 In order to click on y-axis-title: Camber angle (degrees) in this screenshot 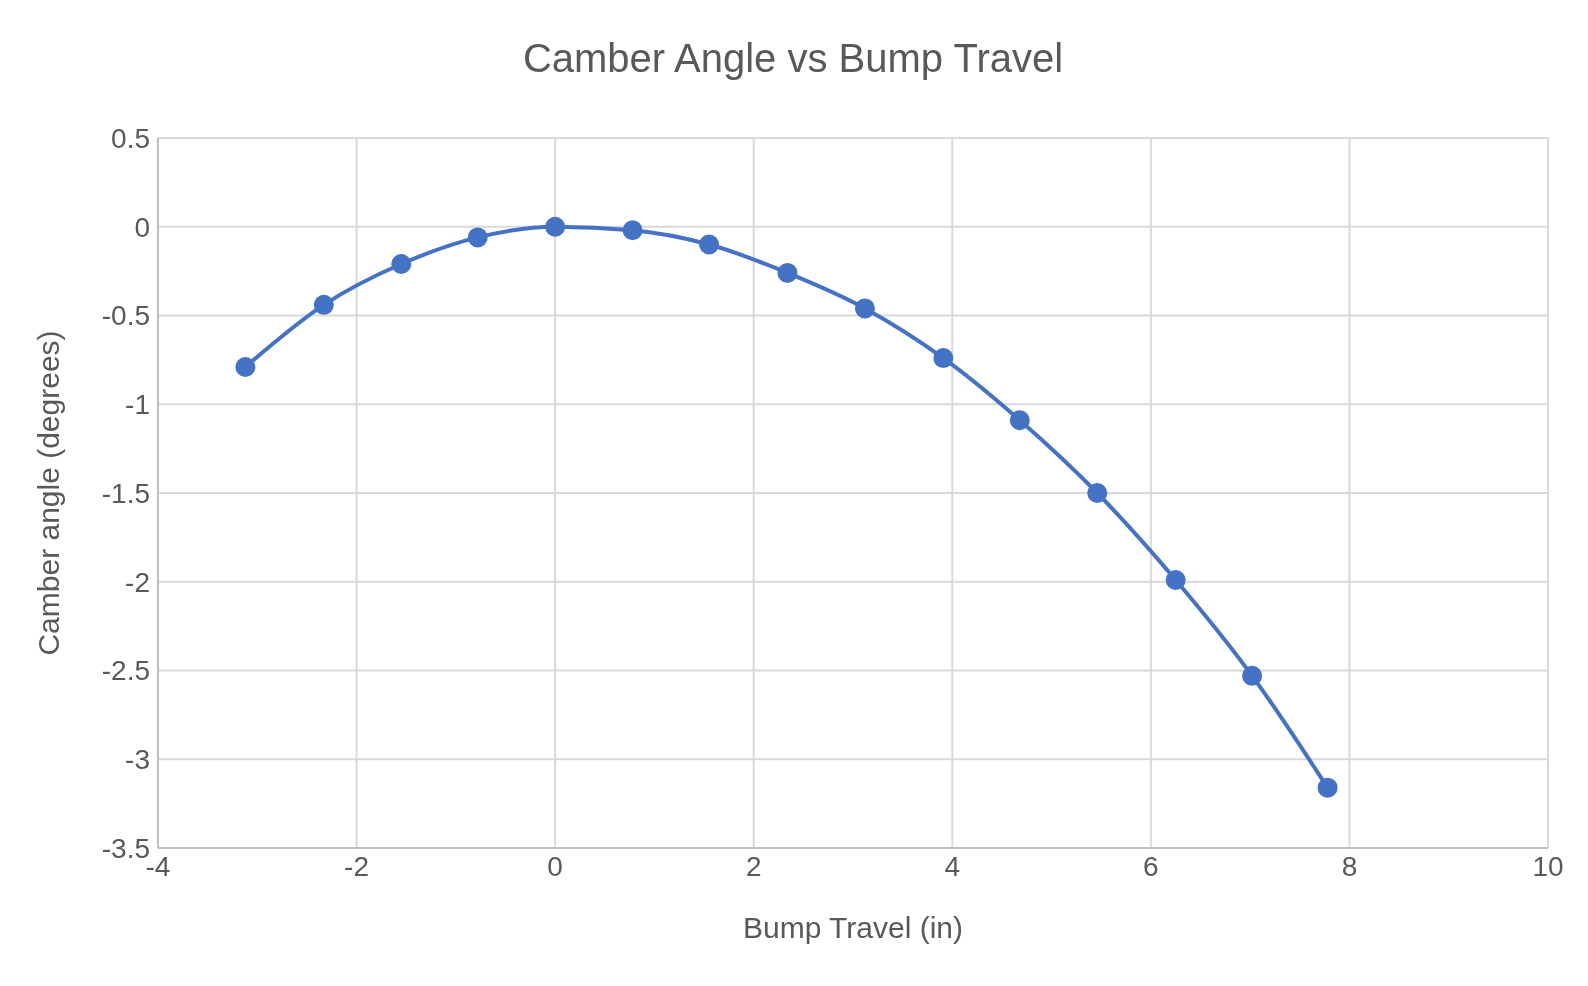, I will do `click(48, 493)`.